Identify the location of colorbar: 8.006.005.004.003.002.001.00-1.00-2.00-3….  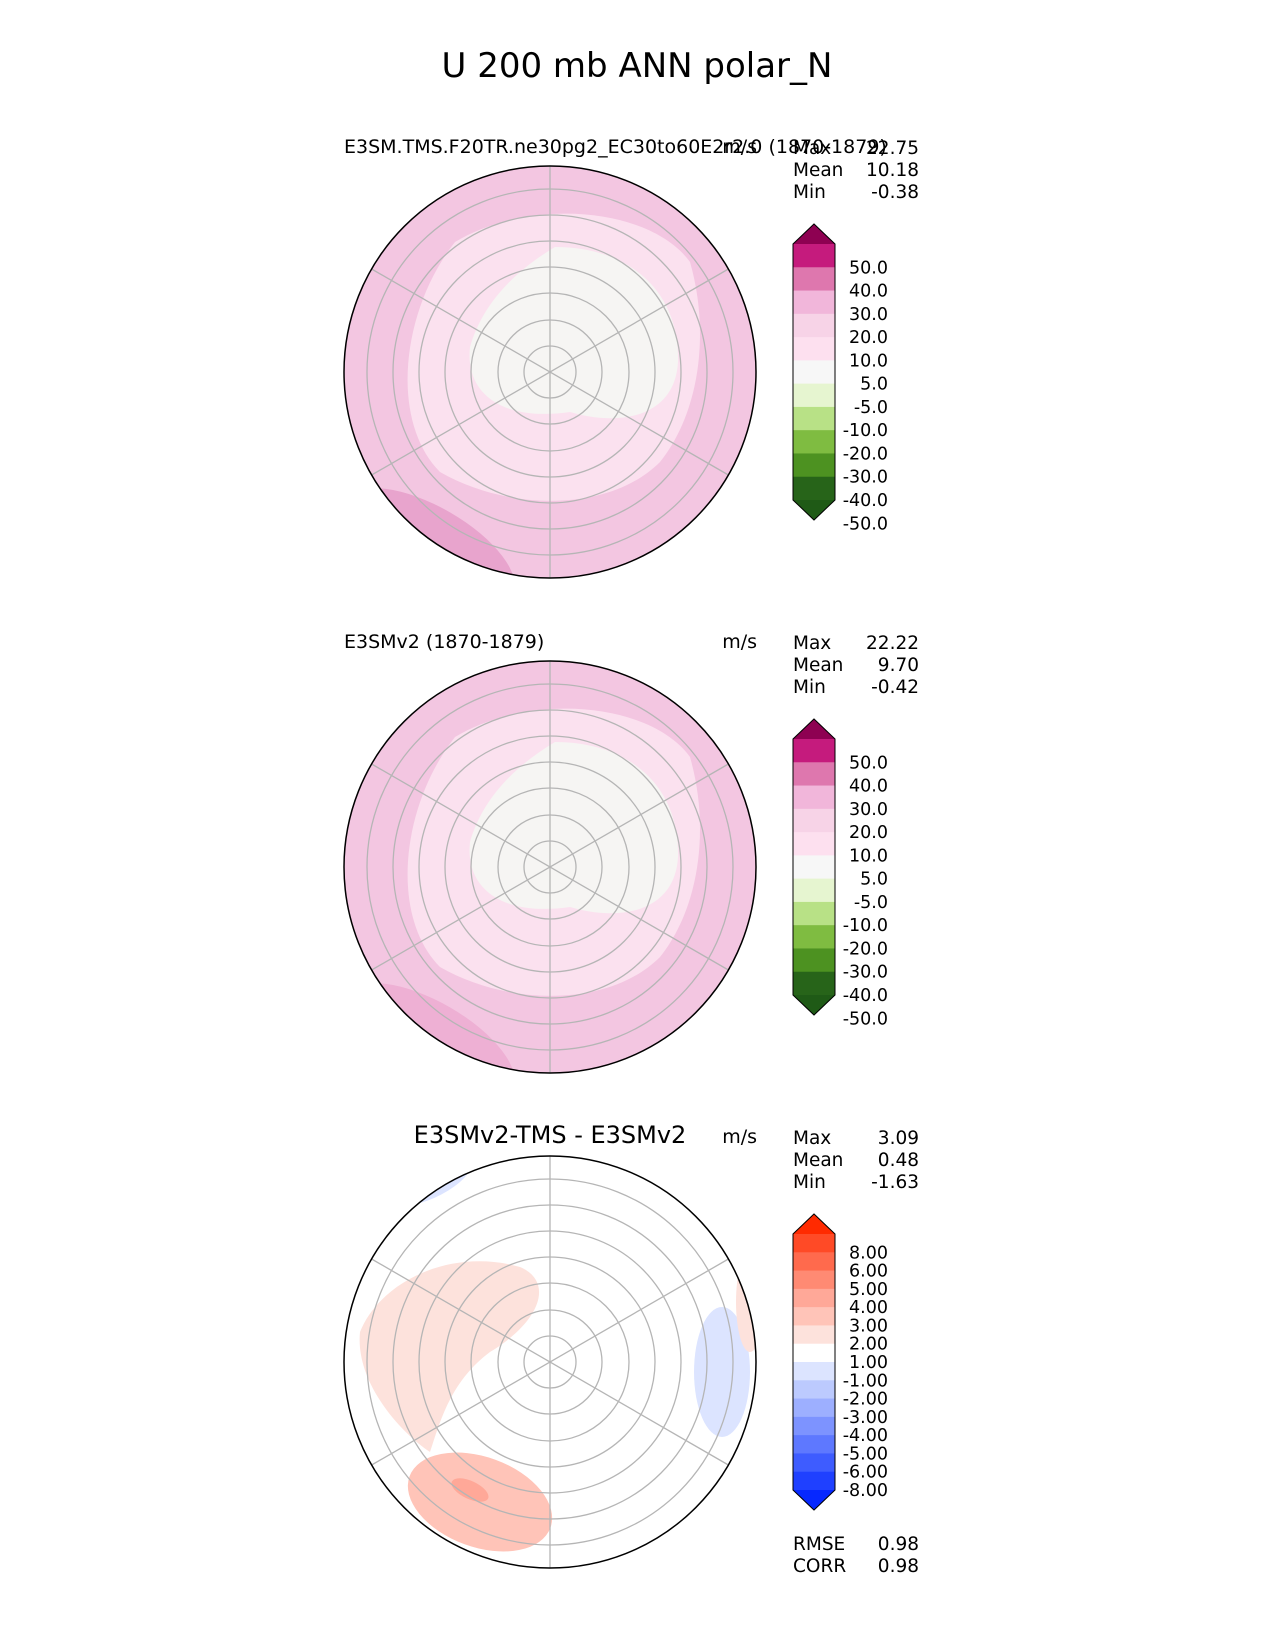
(840, 1362).